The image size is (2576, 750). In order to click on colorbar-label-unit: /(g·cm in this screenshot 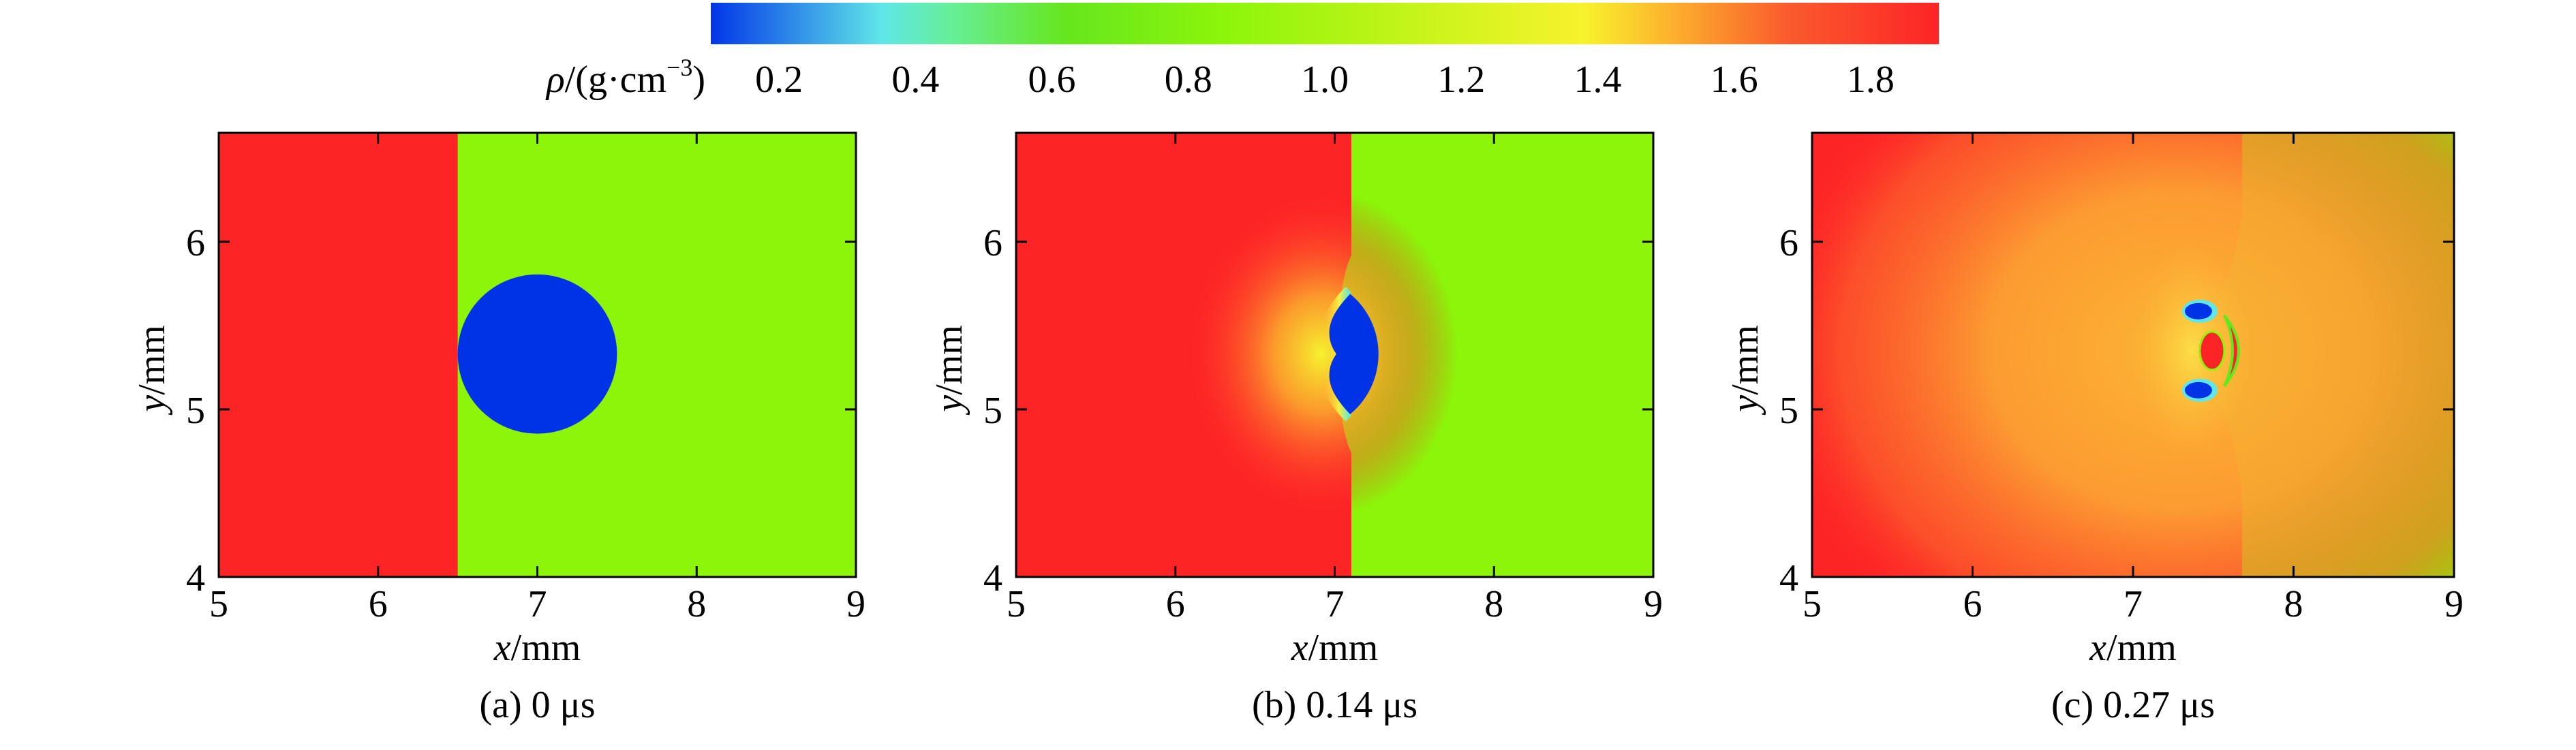, I will do `click(615, 80)`.